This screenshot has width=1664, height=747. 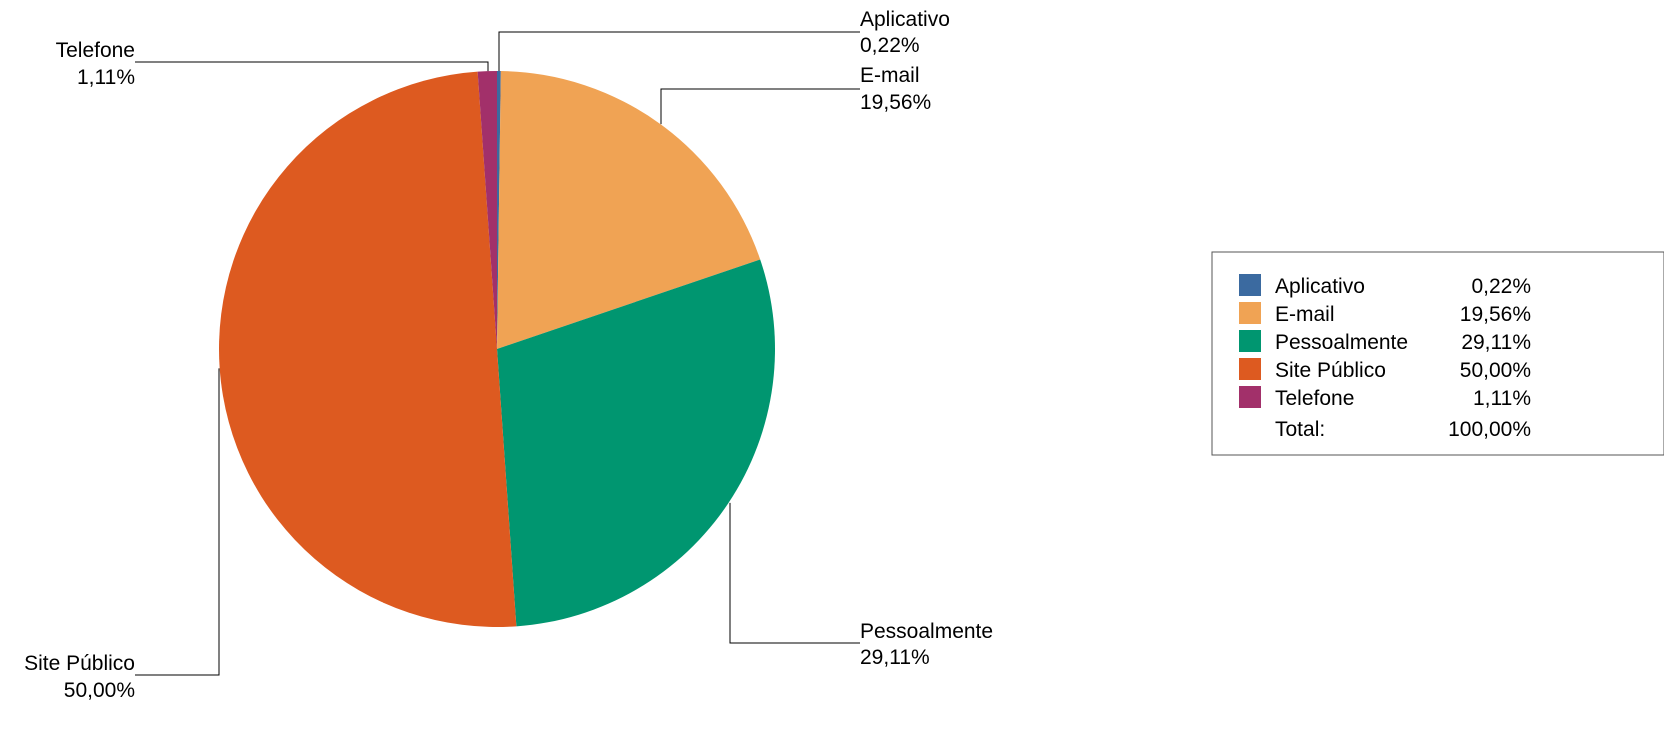 I want to click on leader-line-site-publico, so click(x=177, y=522).